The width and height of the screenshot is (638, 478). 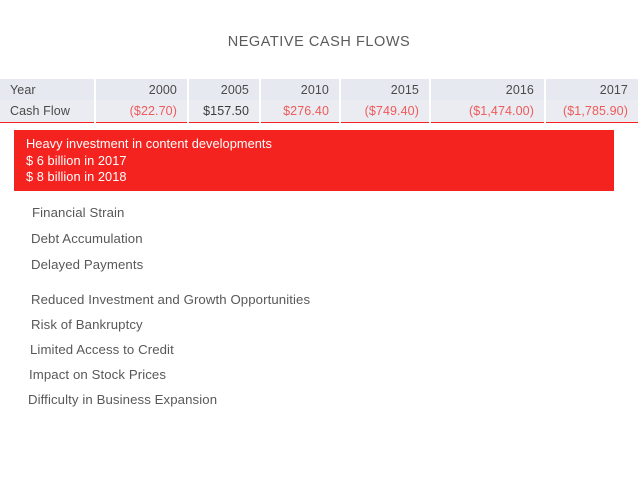 I want to click on cash-flow-cell-2000: ($22.70), so click(x=142, y=111).